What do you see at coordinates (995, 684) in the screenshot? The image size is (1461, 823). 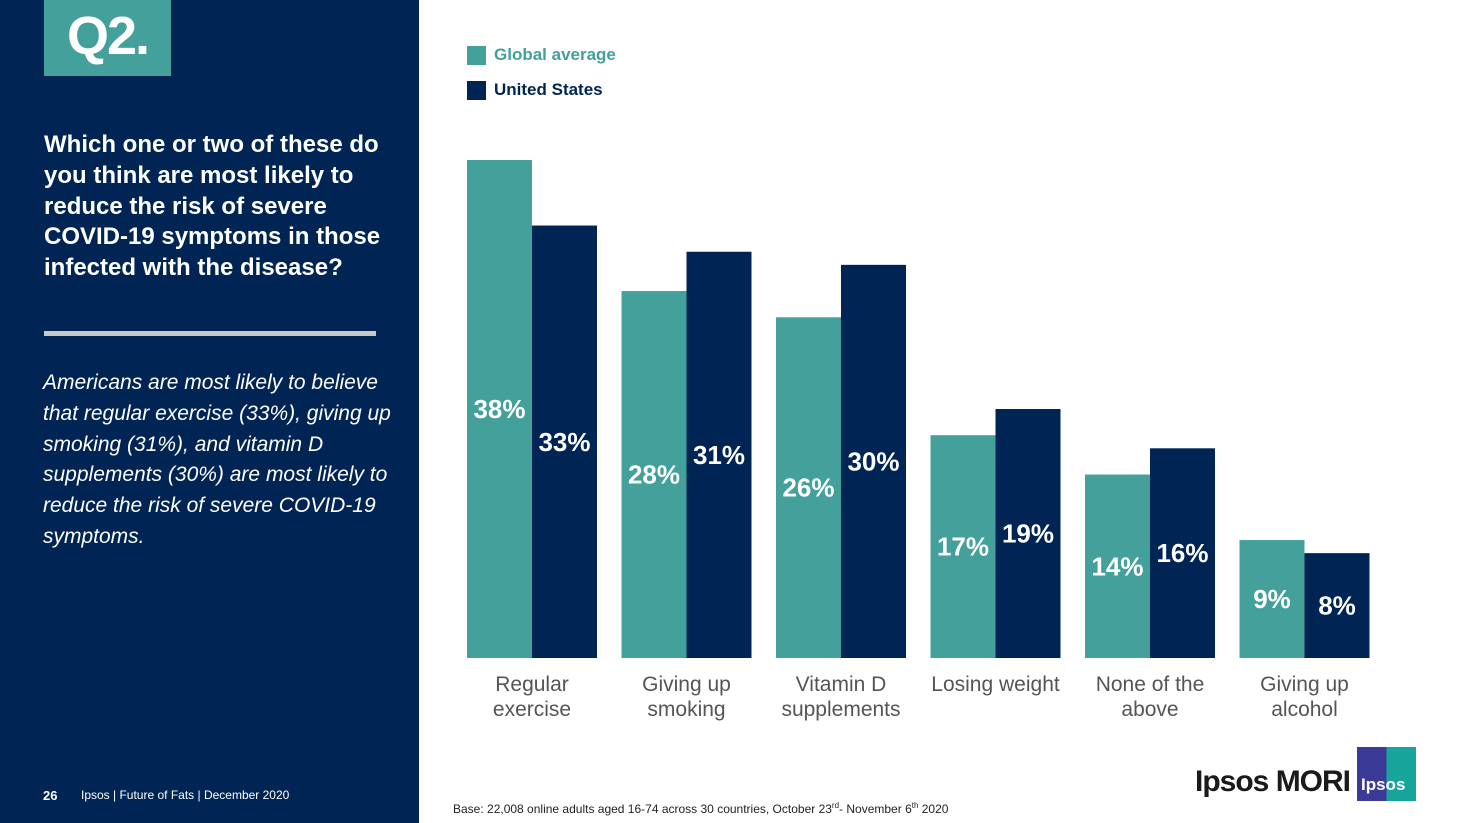 I see `category-label: Losing weight` at bounding box center [995, 684].